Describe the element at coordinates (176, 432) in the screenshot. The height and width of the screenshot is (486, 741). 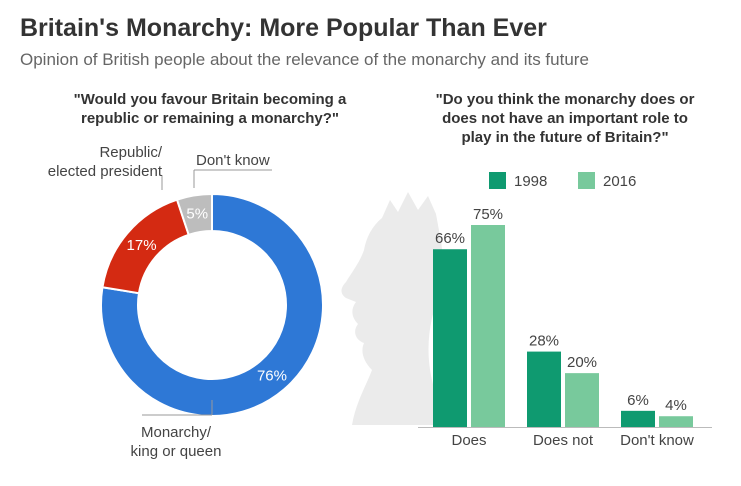
I see `donut-category-label: Monarchy/` at that location.